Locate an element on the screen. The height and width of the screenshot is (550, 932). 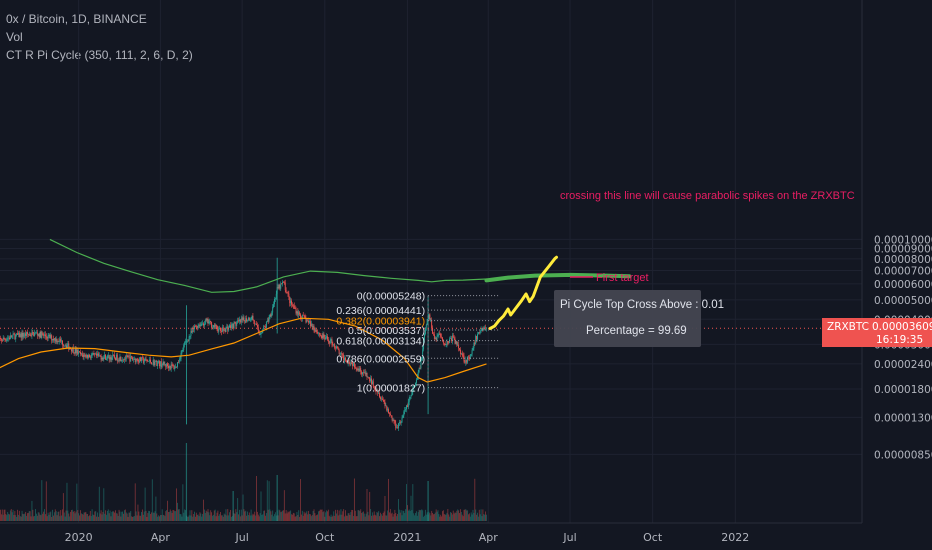
pi-cycle-indicator-label: CT R Pi Cycle (350, 111, 2, 6, D, 2) is located at coordinates (99, 55).